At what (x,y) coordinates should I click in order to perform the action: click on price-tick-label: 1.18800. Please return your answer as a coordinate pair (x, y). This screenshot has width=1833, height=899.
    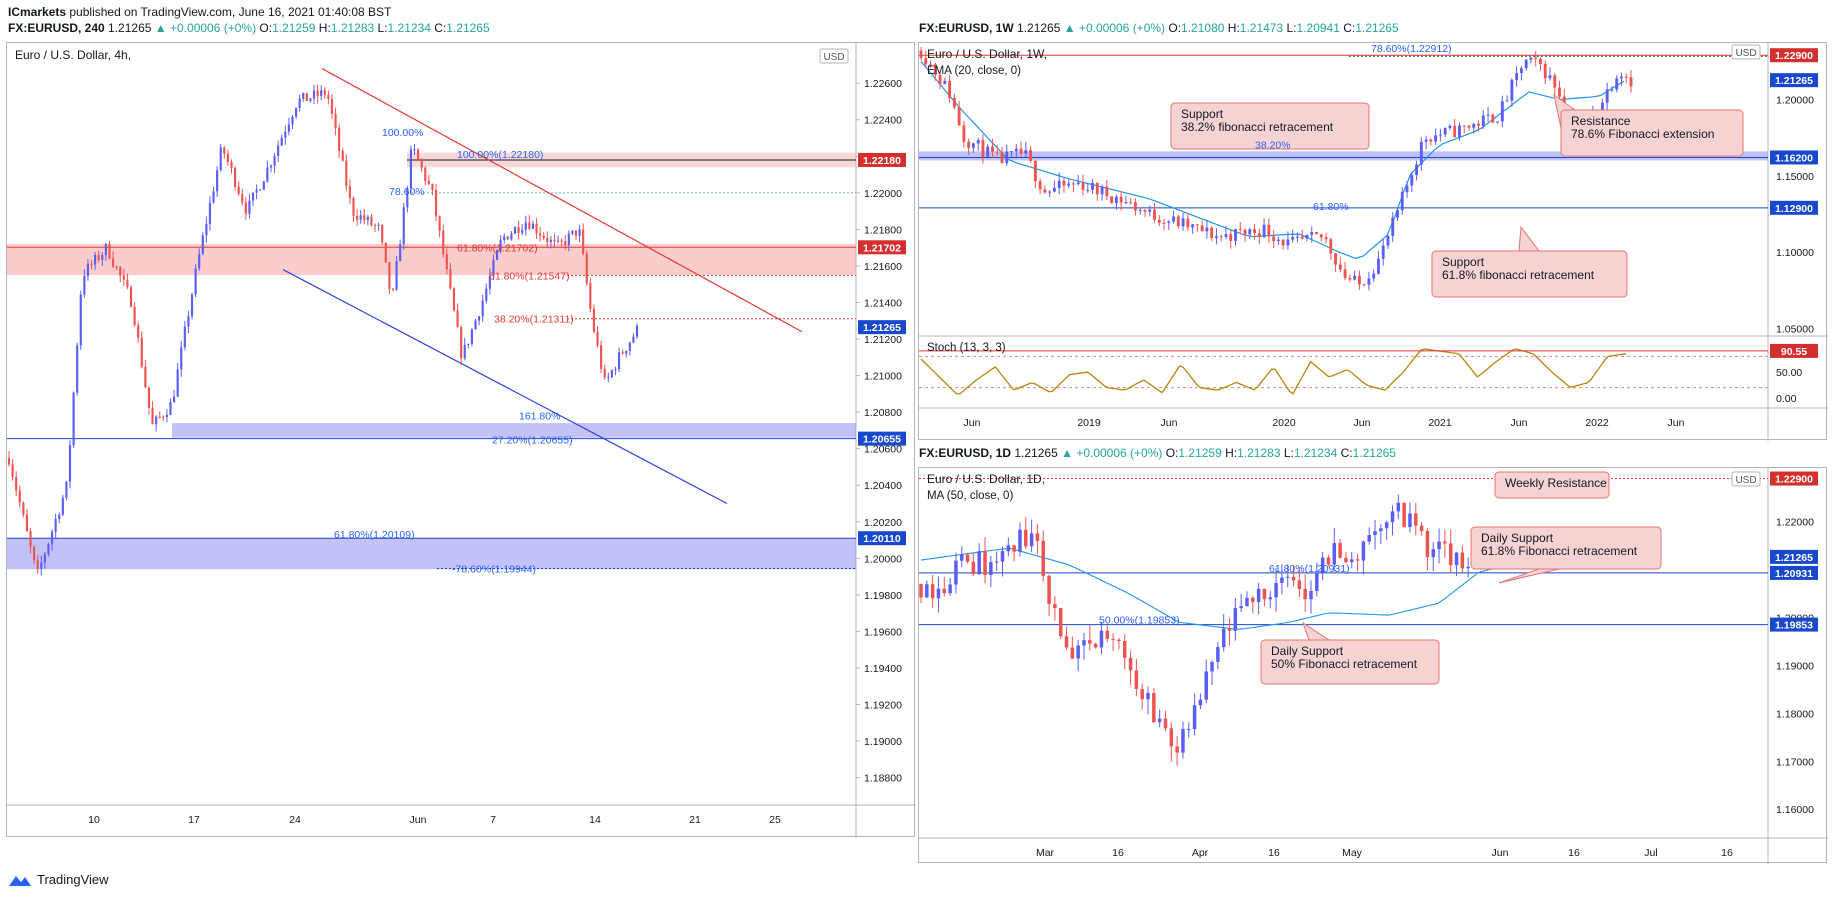
    Looking at the image, I should click on (883, 779).